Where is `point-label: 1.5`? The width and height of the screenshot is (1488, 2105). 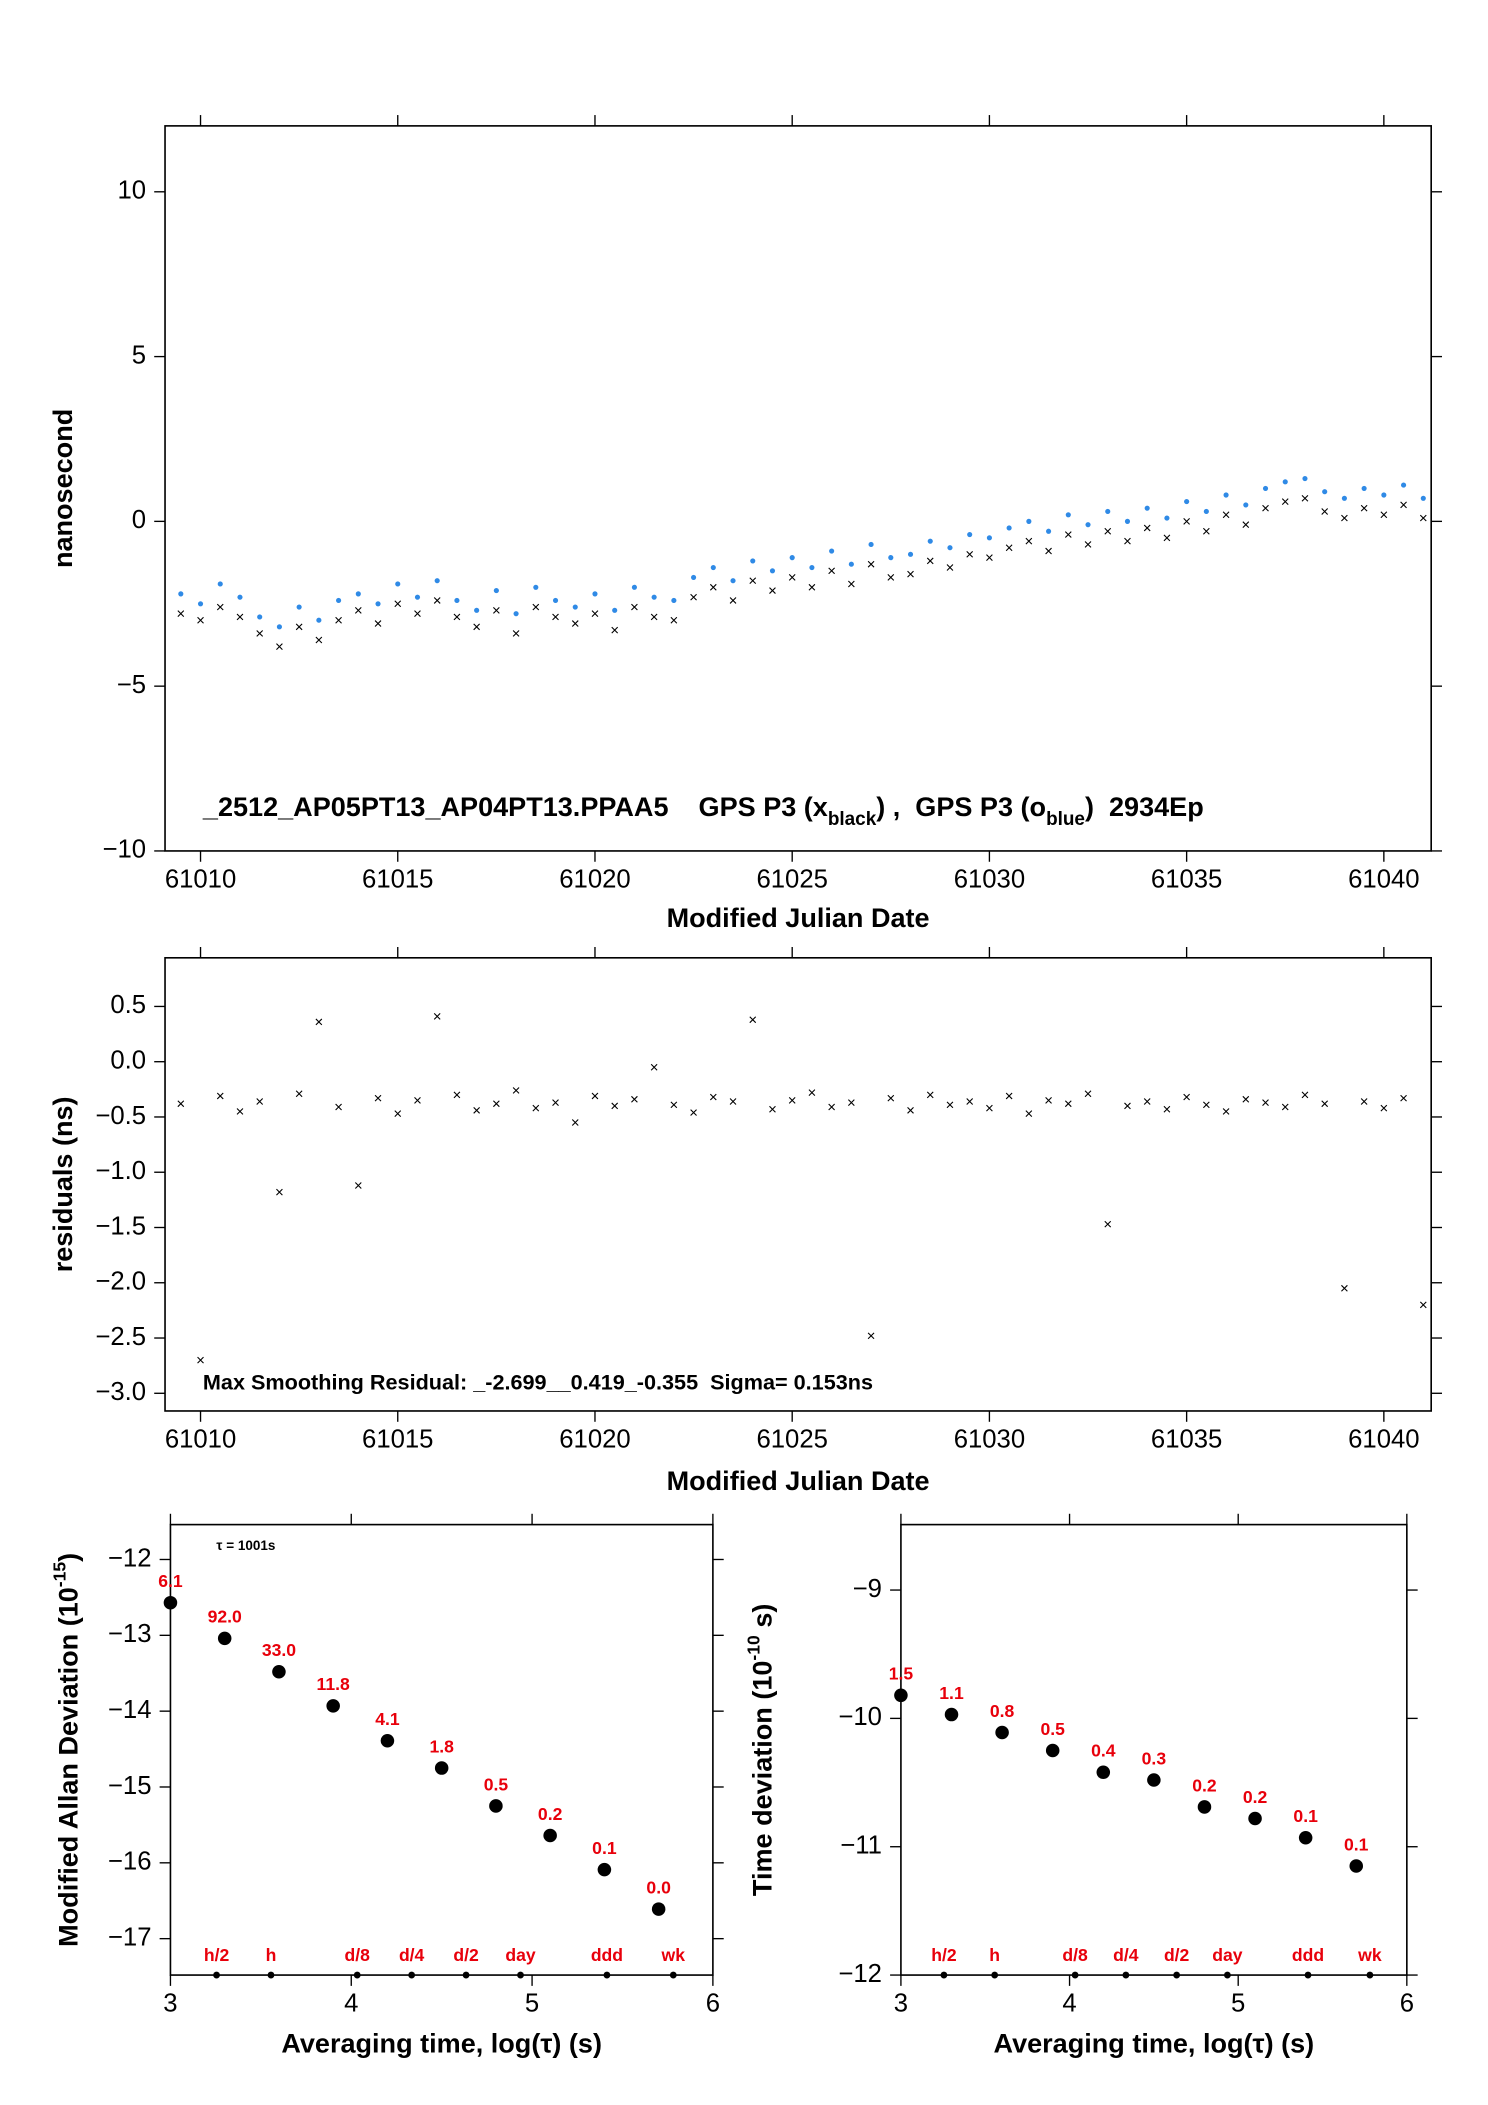 point-label: 1.5 is located at coordinates (901, 1674).